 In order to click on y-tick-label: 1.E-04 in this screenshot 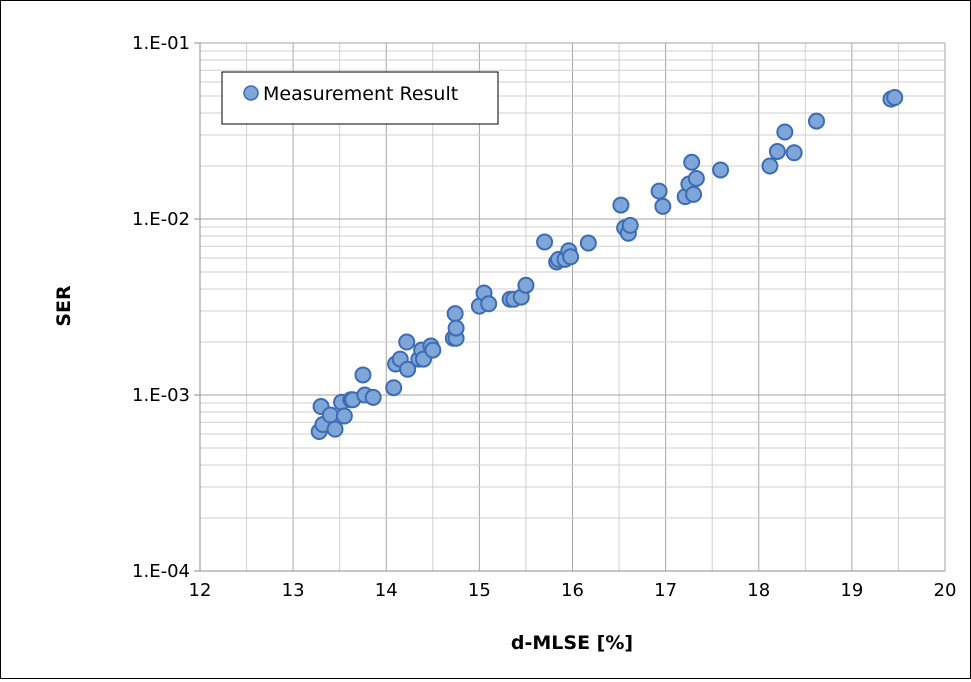, I will do `click(161, 571)`.